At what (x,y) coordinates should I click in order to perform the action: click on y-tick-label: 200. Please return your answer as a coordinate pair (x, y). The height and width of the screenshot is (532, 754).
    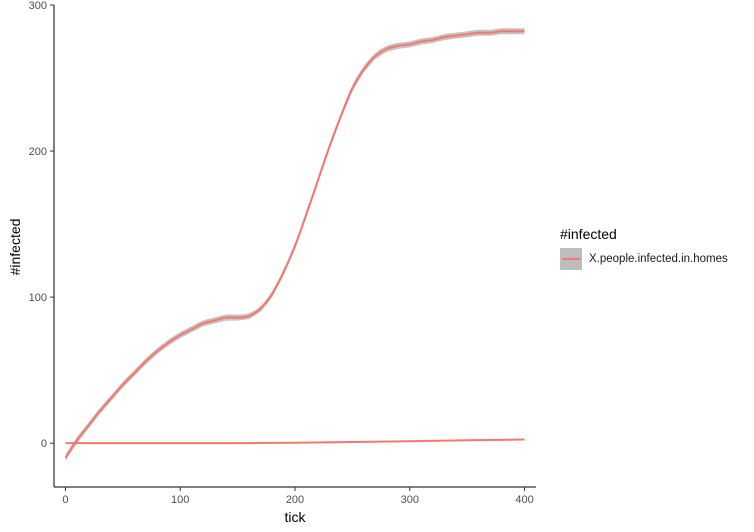
    Looking at the image, I should click on (38, 152).